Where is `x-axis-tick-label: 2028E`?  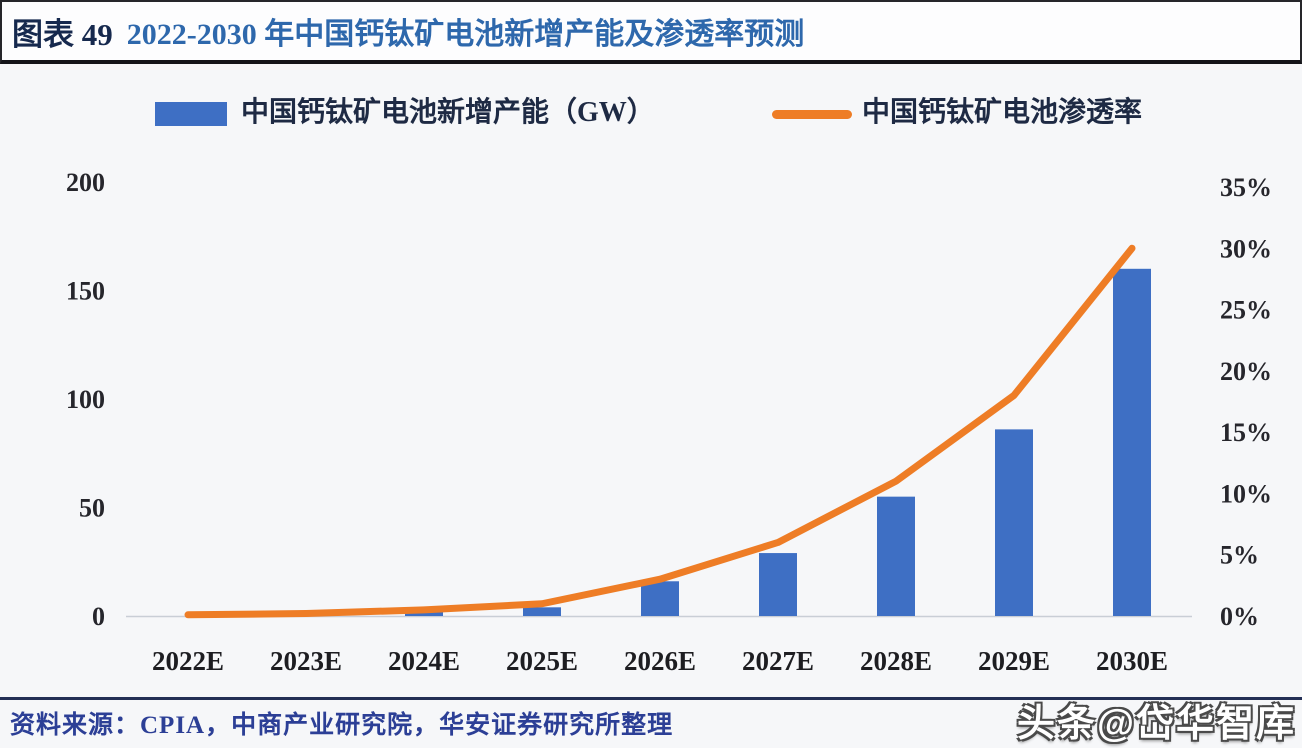
x-axis-tick-label: 2028E is located at coordinates (896, 661).